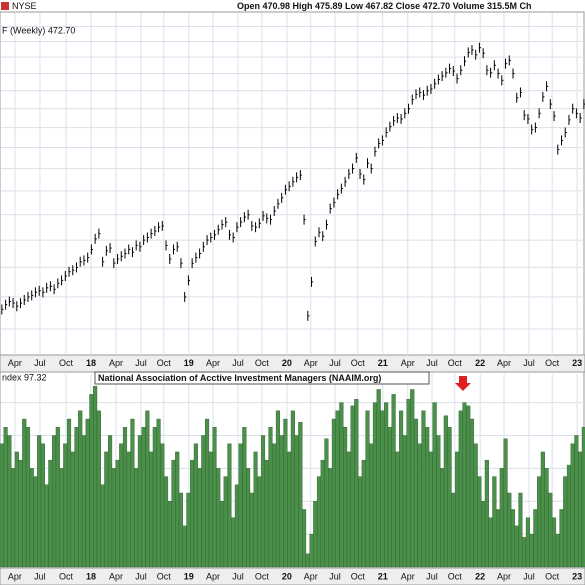 Image resolution: width=585 pixels, height=585 pixels. Describe the element at coordinates (383, 576) in the screenshot. I see `x-tick-label: 21` at that location.